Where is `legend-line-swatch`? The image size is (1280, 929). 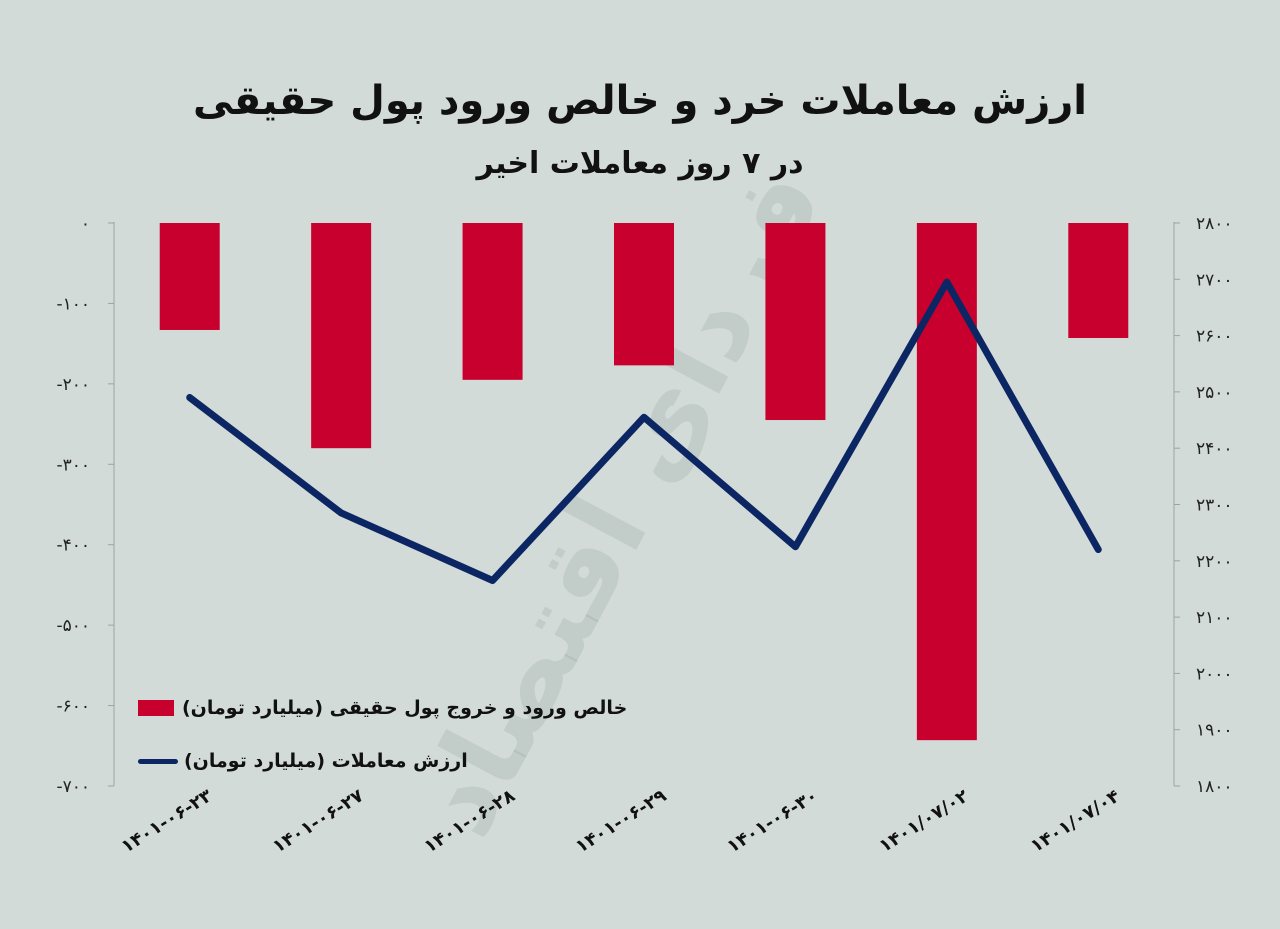
legend-line-swatch is located at coordinates (158, 761).